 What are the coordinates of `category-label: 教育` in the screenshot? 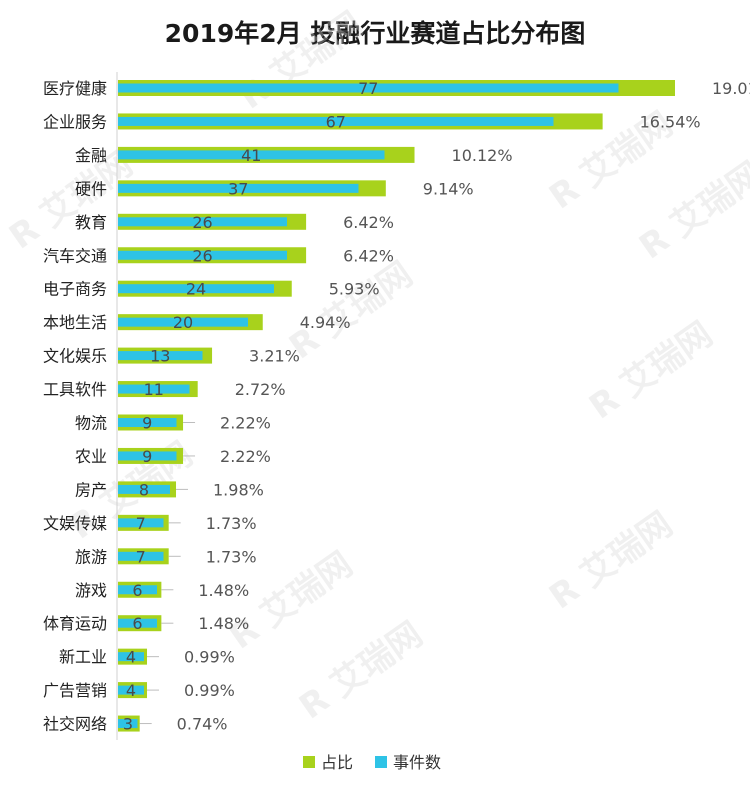 It's located at (91, 222).